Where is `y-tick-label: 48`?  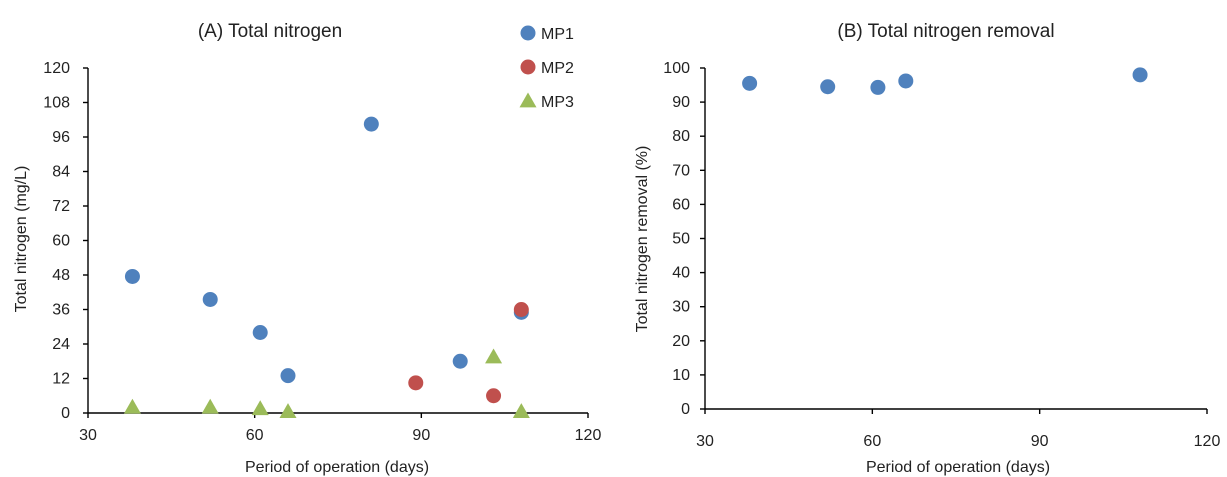 y-tick-label: 48 is located at coordinates (61, 275).